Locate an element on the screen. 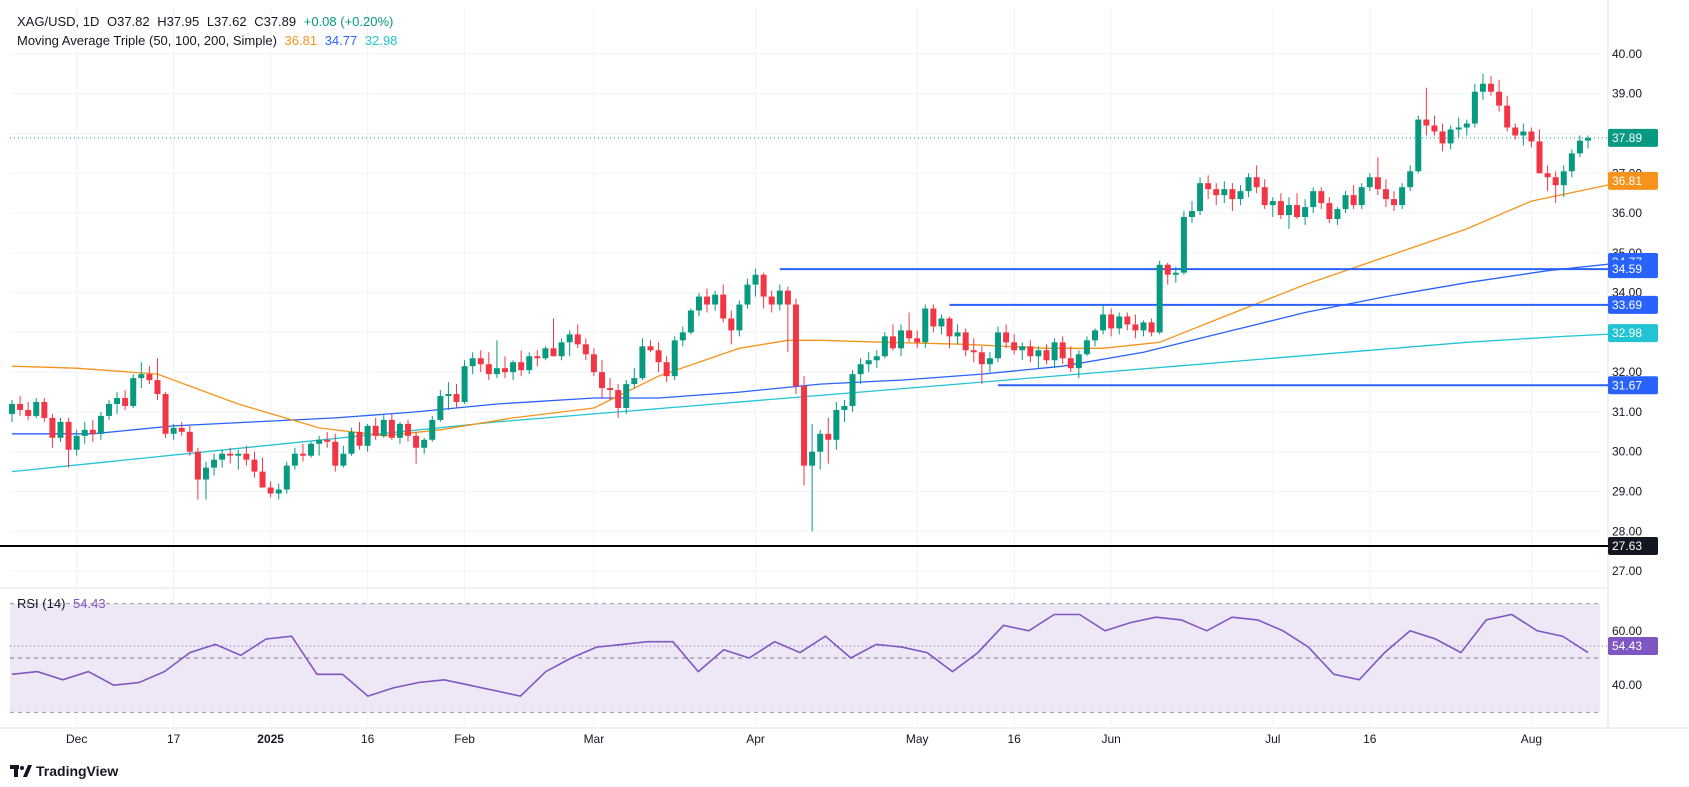 The width and height of the screenshot is (1689, 787). rsi-legend: RSI (14) 54.43 is located at coordinates (63, 603).